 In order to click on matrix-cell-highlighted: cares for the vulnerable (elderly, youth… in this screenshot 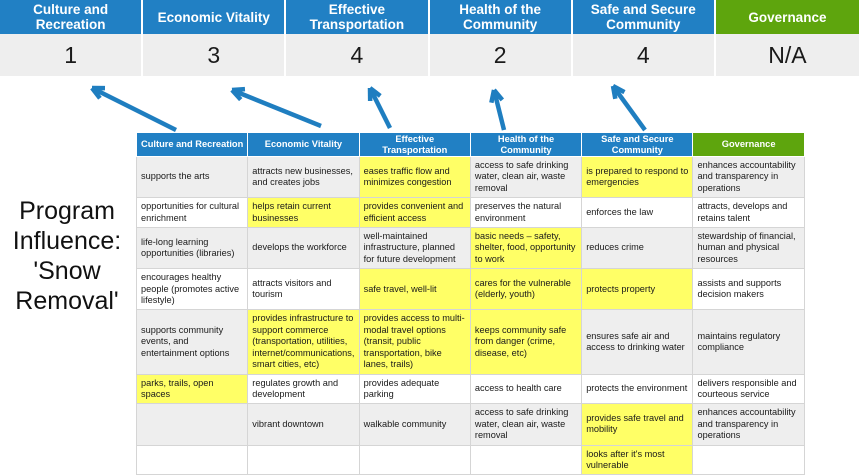, I will do `click(525, 289)`.